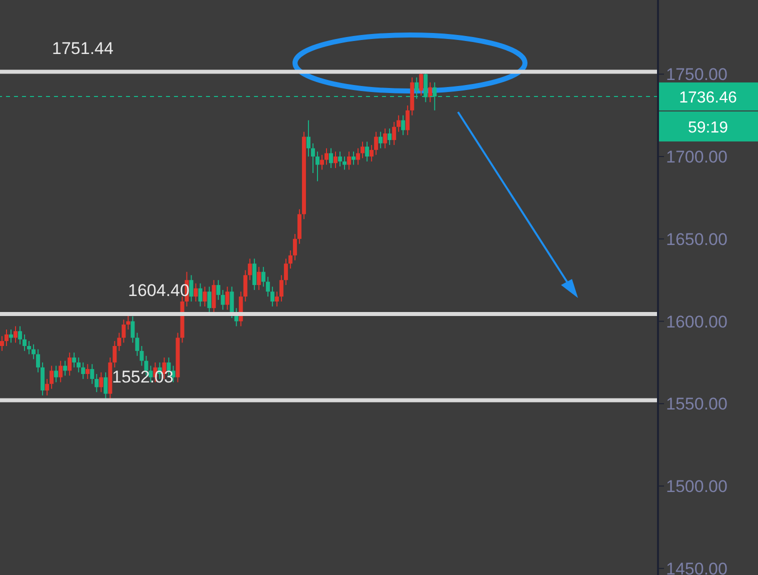 The image size is (758, 575). I want to click on text: 59:19, so click(708, 127).